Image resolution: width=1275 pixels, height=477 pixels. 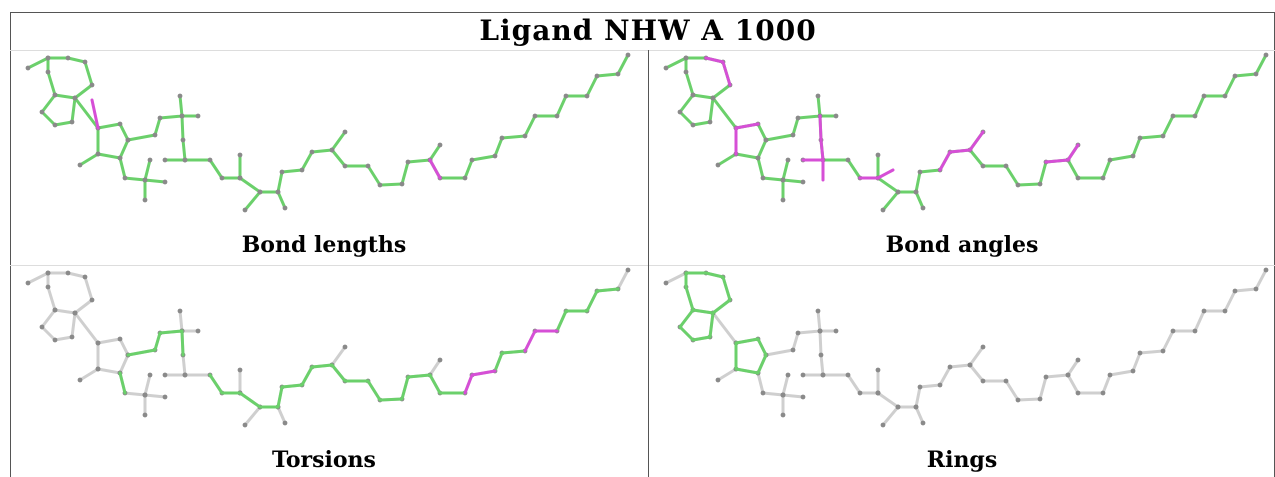 I want to click on title: Ligand NHW A 1000, so click(x=647, y=30).